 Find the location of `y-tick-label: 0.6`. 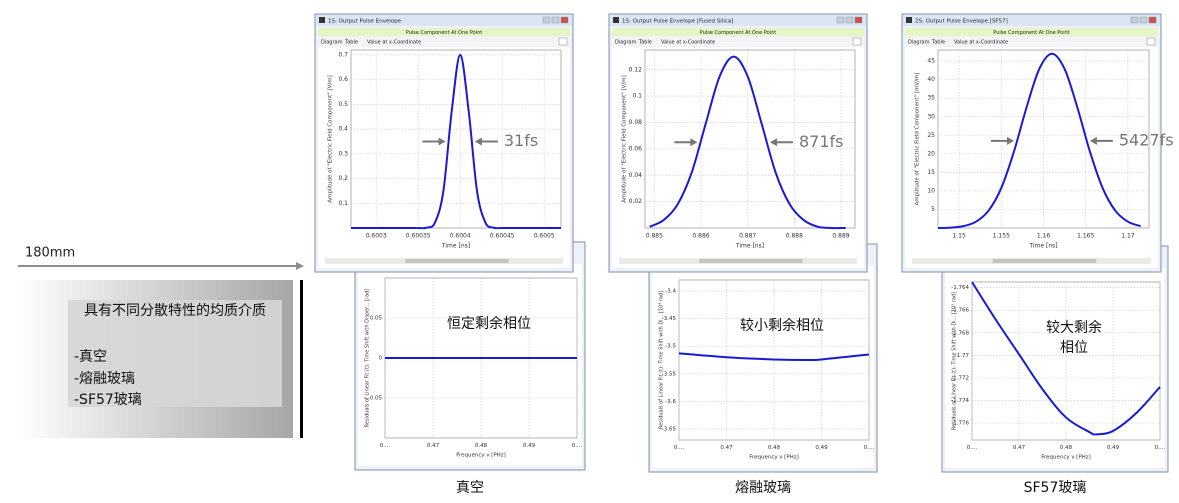

y-tick-label: 0.6 is located at coordinates (343, 79).